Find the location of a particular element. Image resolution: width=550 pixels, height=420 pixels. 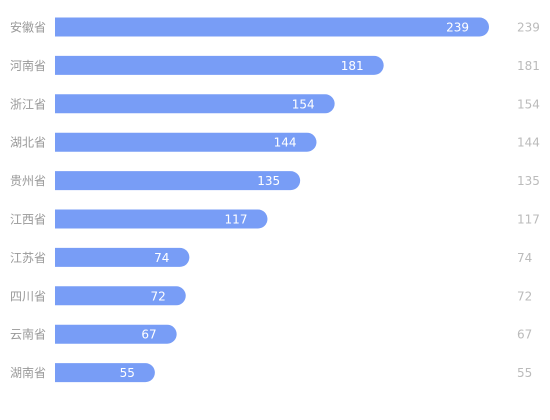

bar-value-label: 117 is located at coordinates (236, 220).